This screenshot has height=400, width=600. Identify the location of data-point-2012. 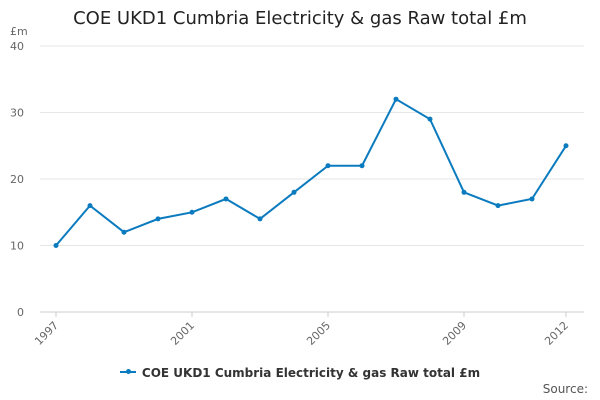
(566, 146).